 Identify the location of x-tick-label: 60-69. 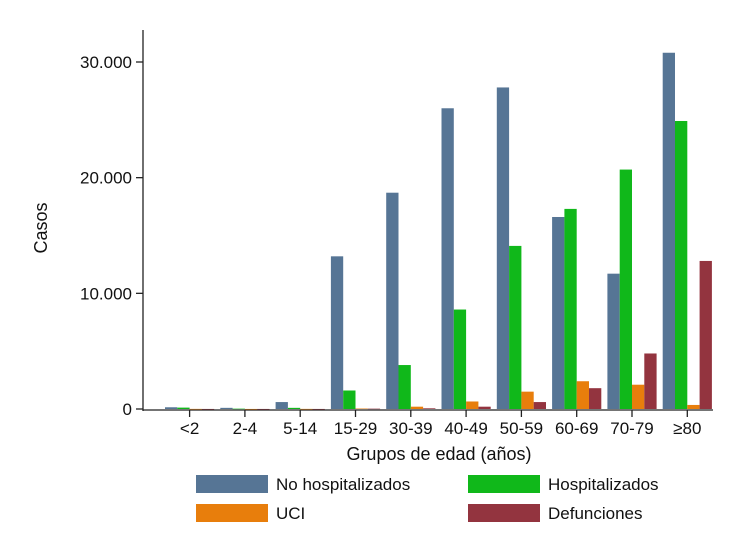
(576, 428).